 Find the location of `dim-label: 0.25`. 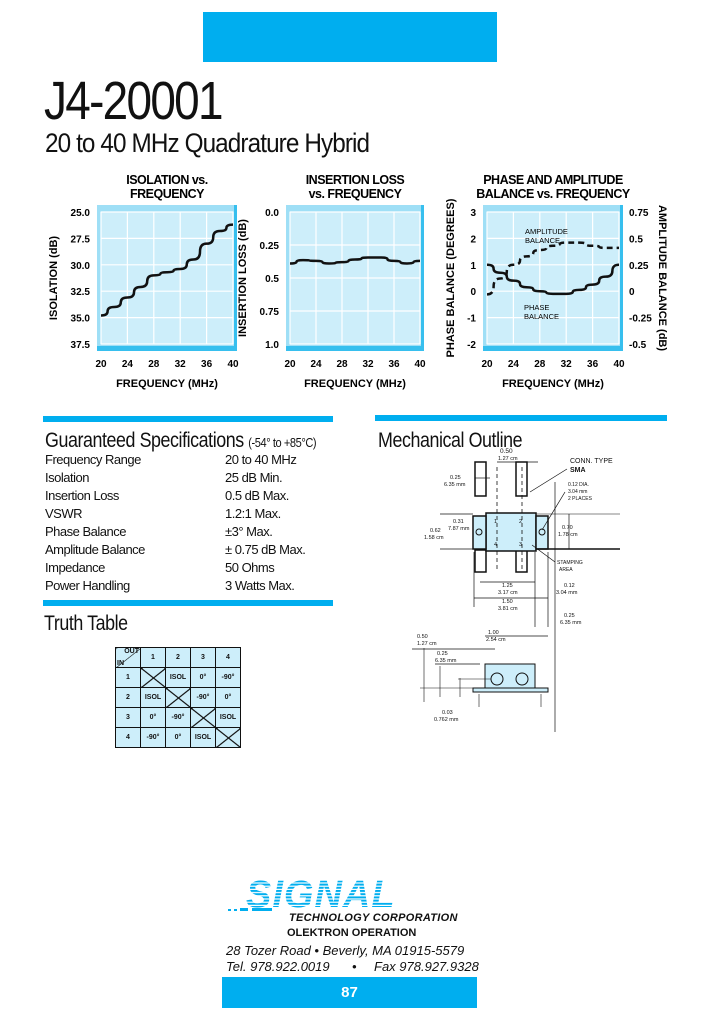

dim-label: 0.25 is located at coordinates (442, 654).